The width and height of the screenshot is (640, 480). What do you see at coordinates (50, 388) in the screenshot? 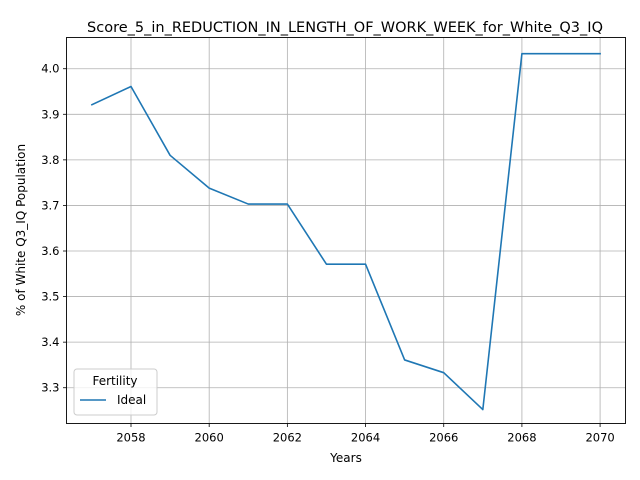
I see `y-tick-label: 3.3` at bounding box center [50, 388].